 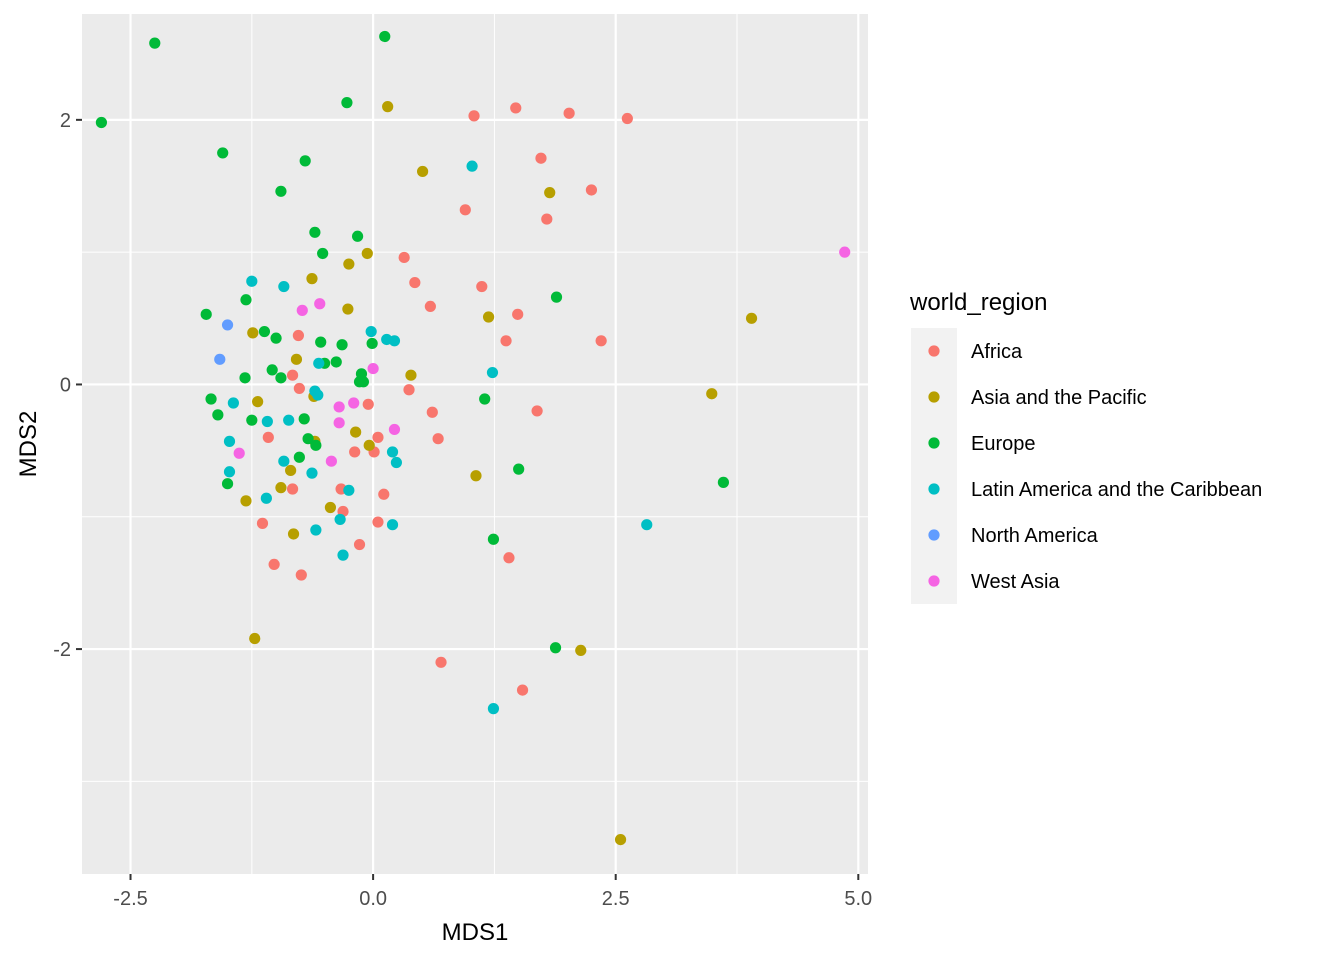 What do you see at coordinates (1059, 398) in the screenshot?
I see `legend-label-asia-and-the-pacific: Asia and the Pacific` at bounding box center [1059, 398].